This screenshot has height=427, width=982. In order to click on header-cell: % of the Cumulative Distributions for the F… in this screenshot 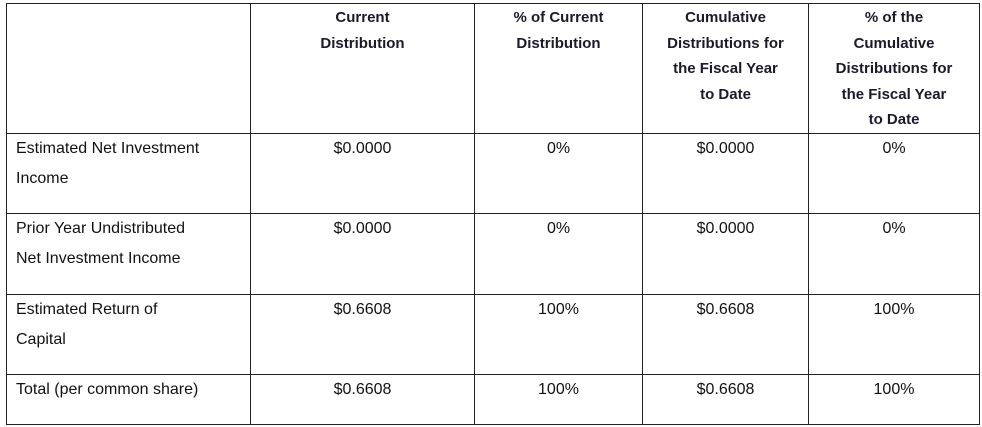, I will do `click(894, 68)`.